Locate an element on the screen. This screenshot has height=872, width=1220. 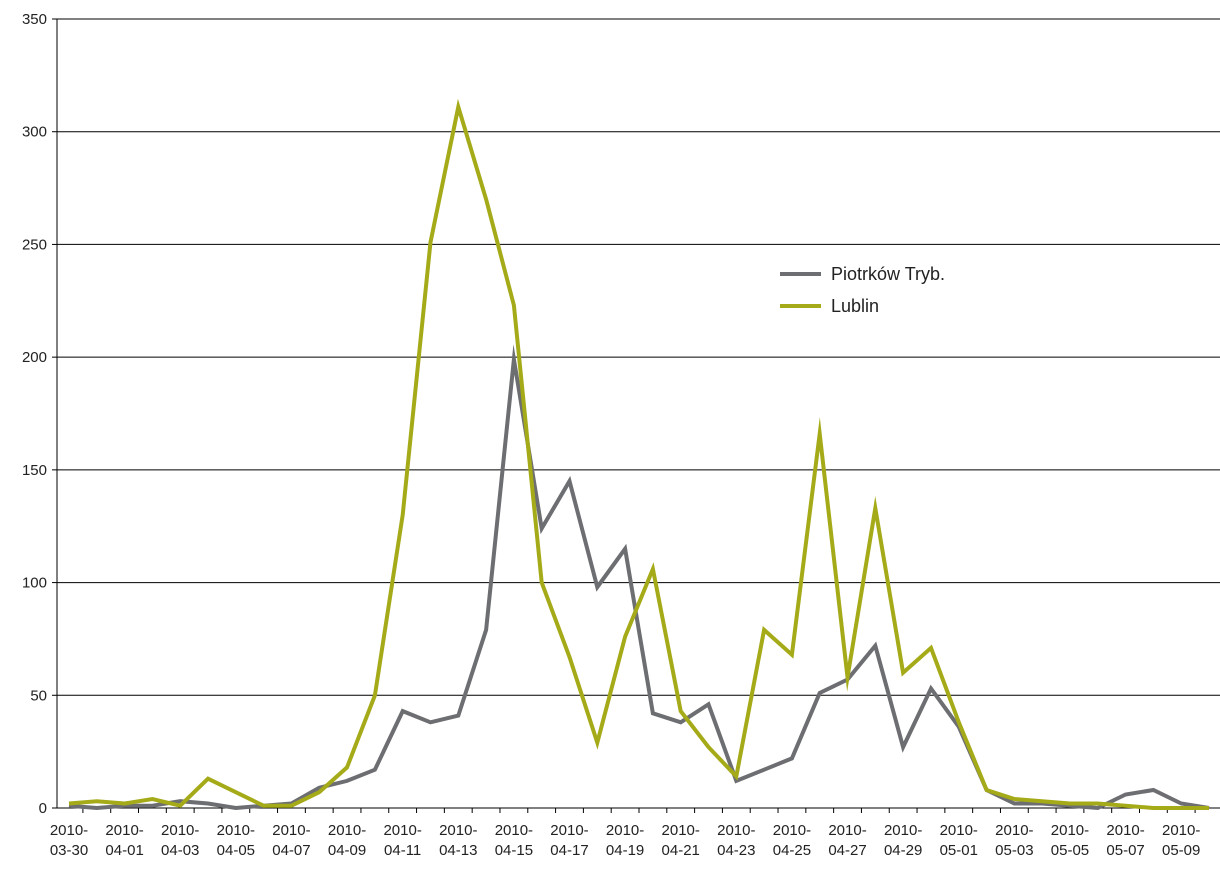
x-tick-label-date: 04-07 is located at coordinates (291, 850).